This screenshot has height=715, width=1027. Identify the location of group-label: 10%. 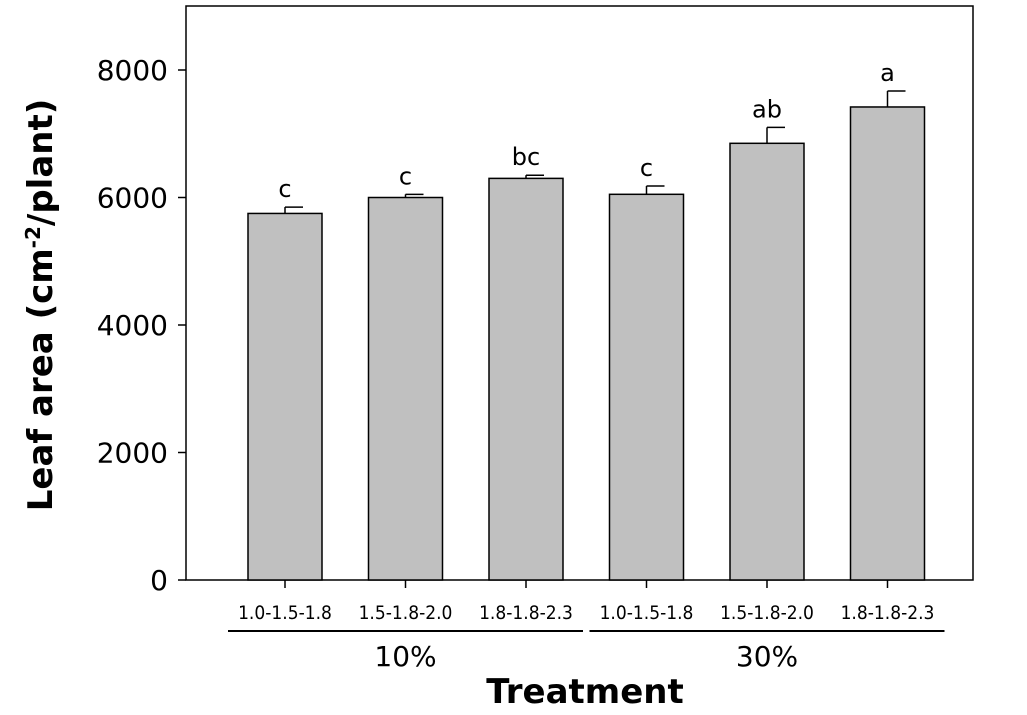
(405, 656).